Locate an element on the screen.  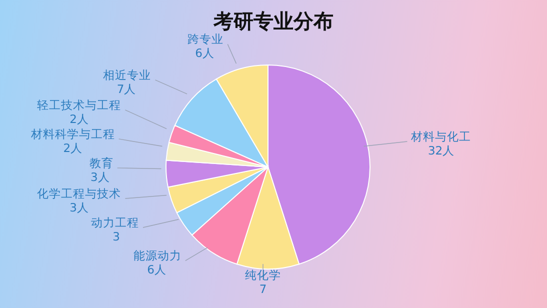
slice-label: 教育 is located at coordinates (101, 163).